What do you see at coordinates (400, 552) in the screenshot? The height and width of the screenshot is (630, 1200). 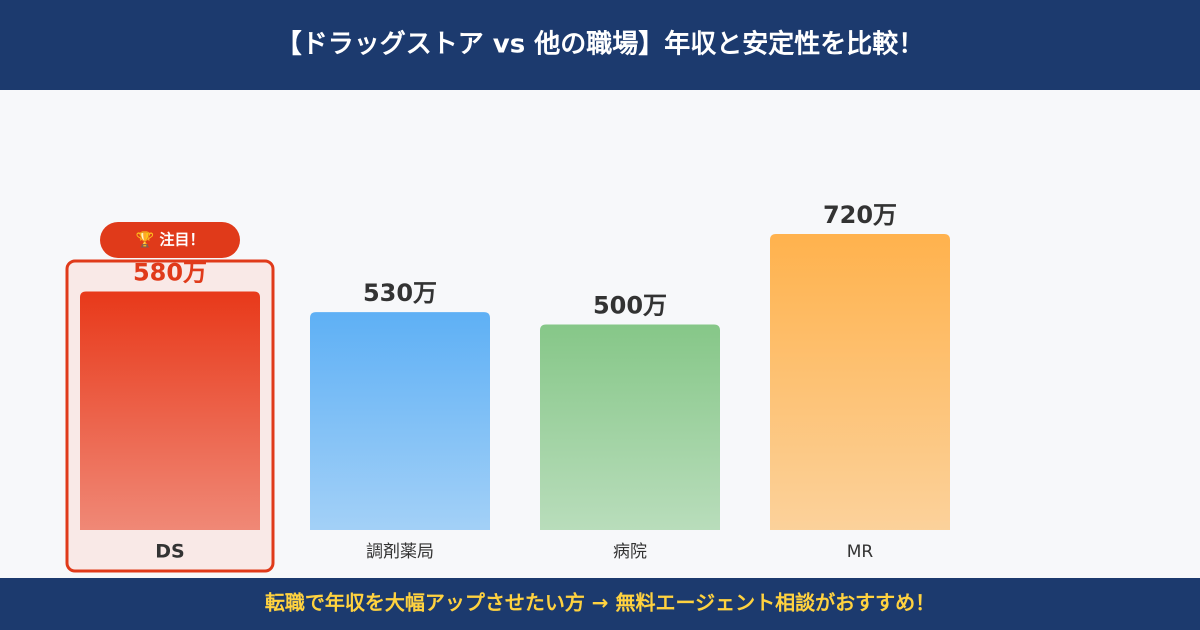 I see `x-tick-label: 調剤薬局` at bounding box center [400, 552].